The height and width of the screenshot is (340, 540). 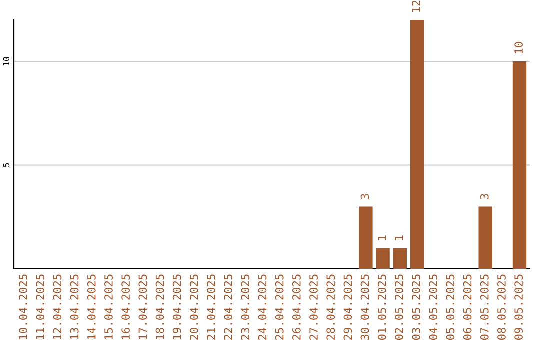 What do you see at coordinates (57, 307) in the screenshot?
I see `x-tick-label: 12.04.2025` at bounding box center [57, 307].